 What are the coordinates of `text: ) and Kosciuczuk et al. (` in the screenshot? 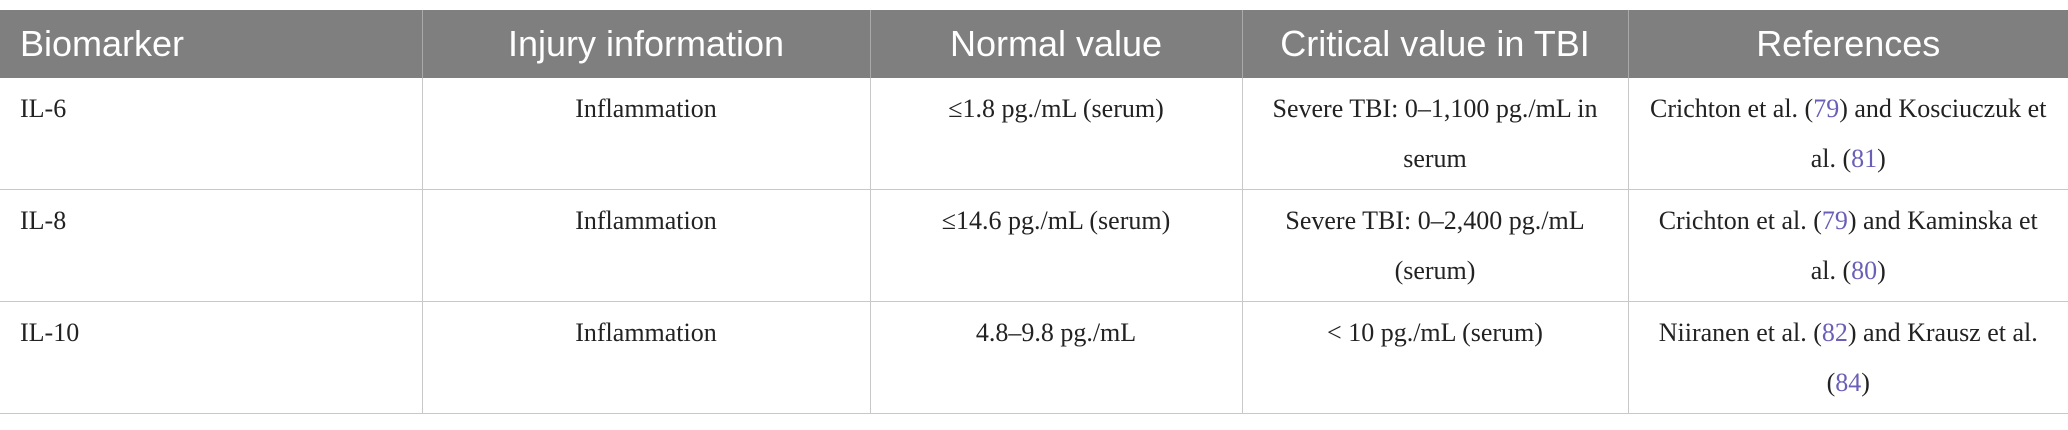 It's located at (1928, 133).